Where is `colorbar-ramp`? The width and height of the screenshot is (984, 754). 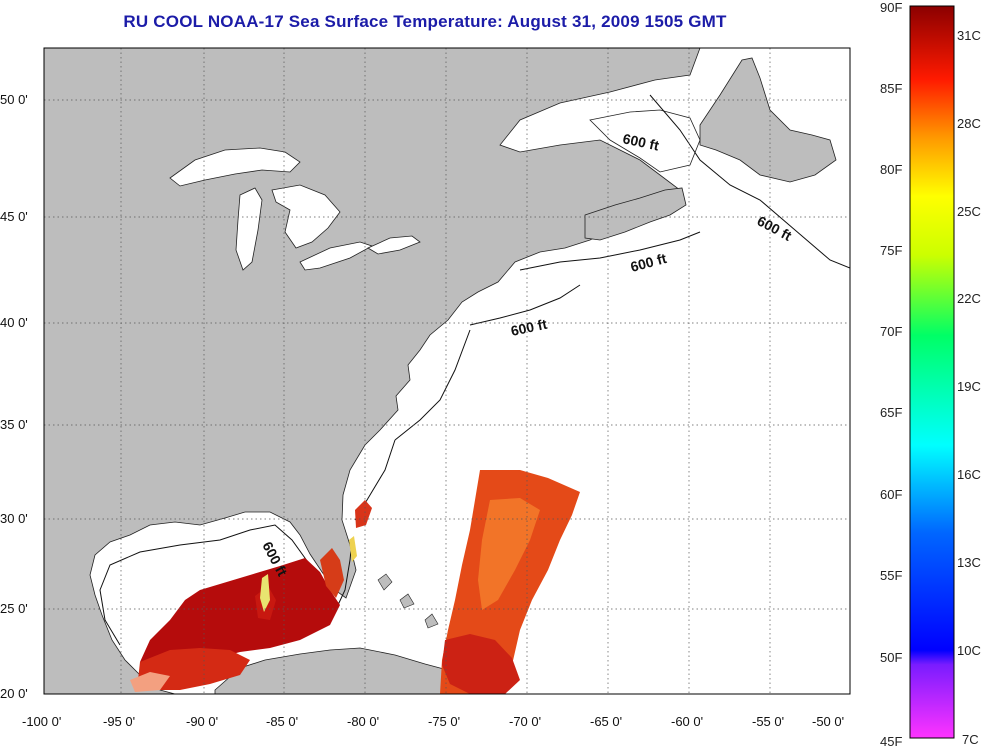
colorbar-ramp is located at coordinates (932, 372).